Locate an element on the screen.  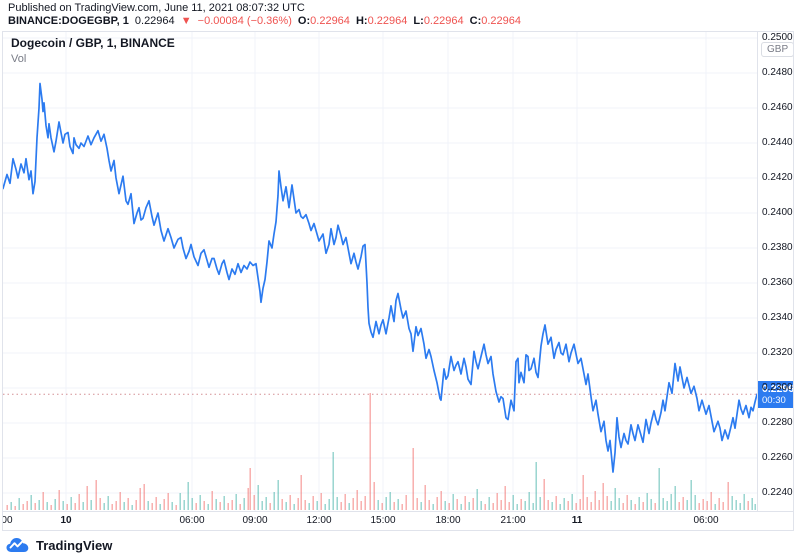
last-price-badge-value: 0.22964 is located at coordinates (778, 389).